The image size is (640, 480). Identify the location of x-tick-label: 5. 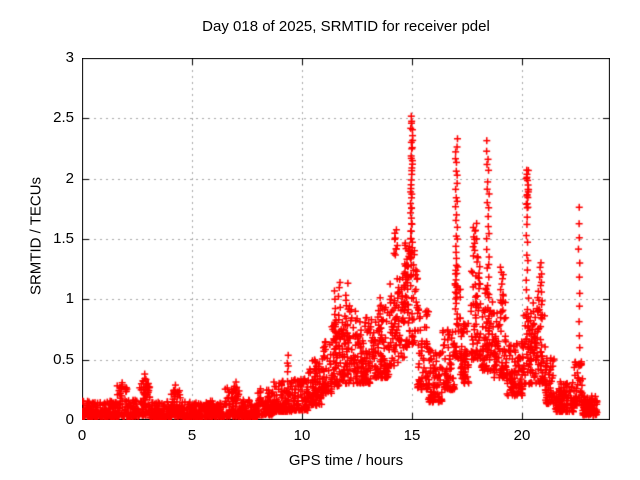
(192, 435).